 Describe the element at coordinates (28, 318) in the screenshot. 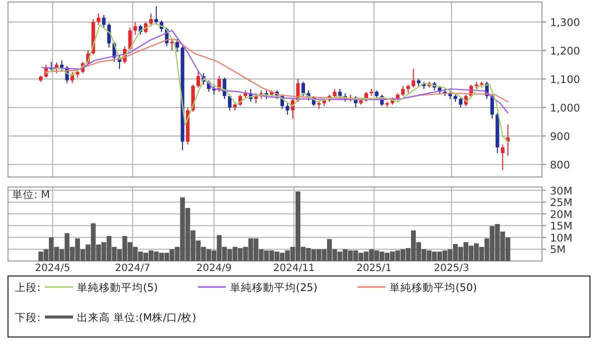

I see `legend-title: 下段:` at that location.